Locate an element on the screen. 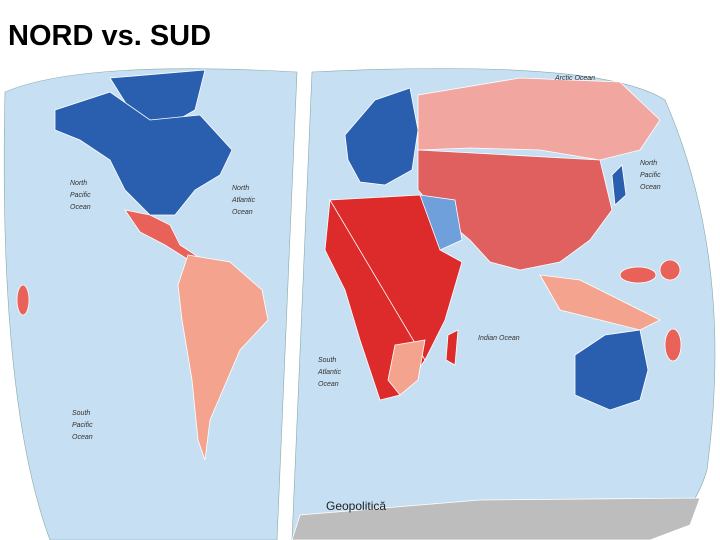 The width and height of the screenshot is (720, 540). ocean-label: Indian Ocean is located at coordinates (499, 338).